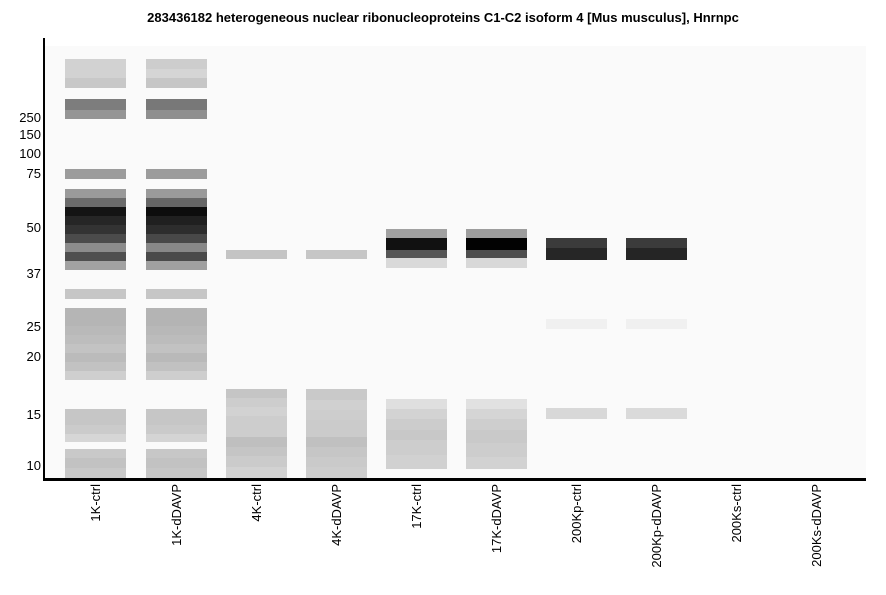 Image resolution: width=886 pixels, height=595 pixels. What do you see at coordinates (33, 173) in the screenshot?
I see `y-tick-label: 75` at bounding box center [33, 173].